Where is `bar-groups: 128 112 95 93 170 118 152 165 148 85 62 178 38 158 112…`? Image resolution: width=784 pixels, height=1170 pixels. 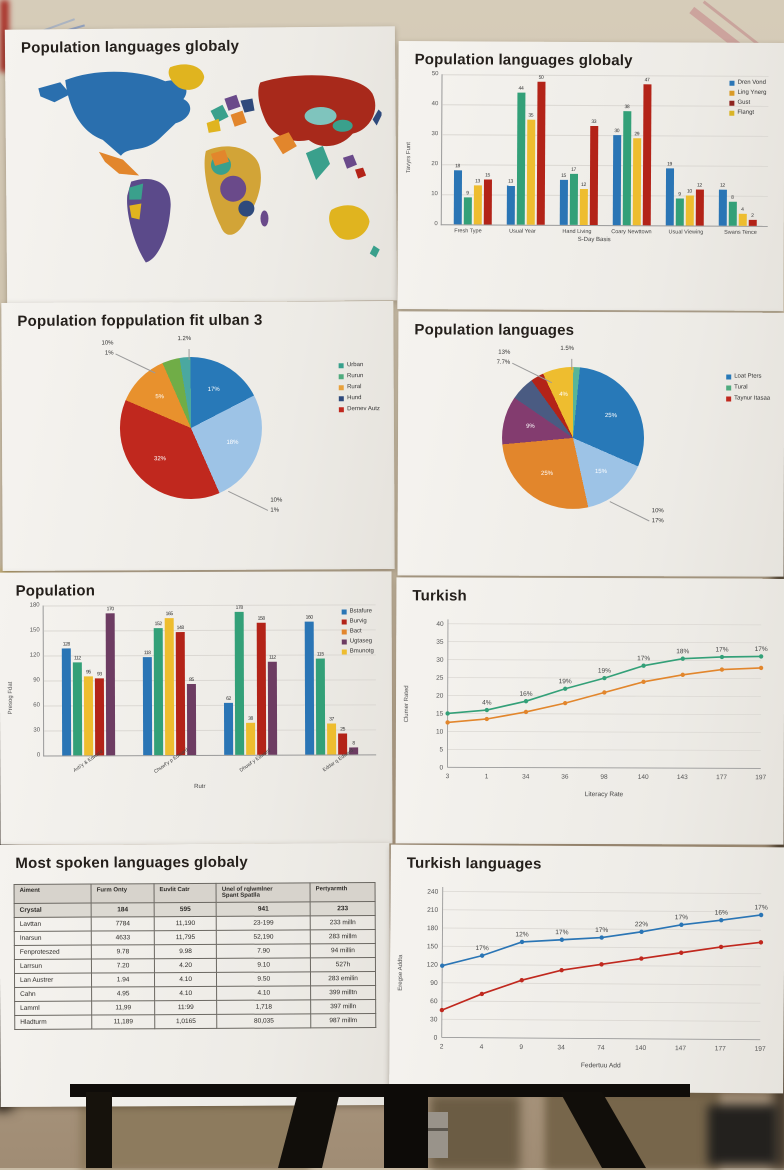 bar-groups: 128 112 95 93 170 118 152 165 148 85 62 178 38 158 112… is located at coordinates (210, 680).